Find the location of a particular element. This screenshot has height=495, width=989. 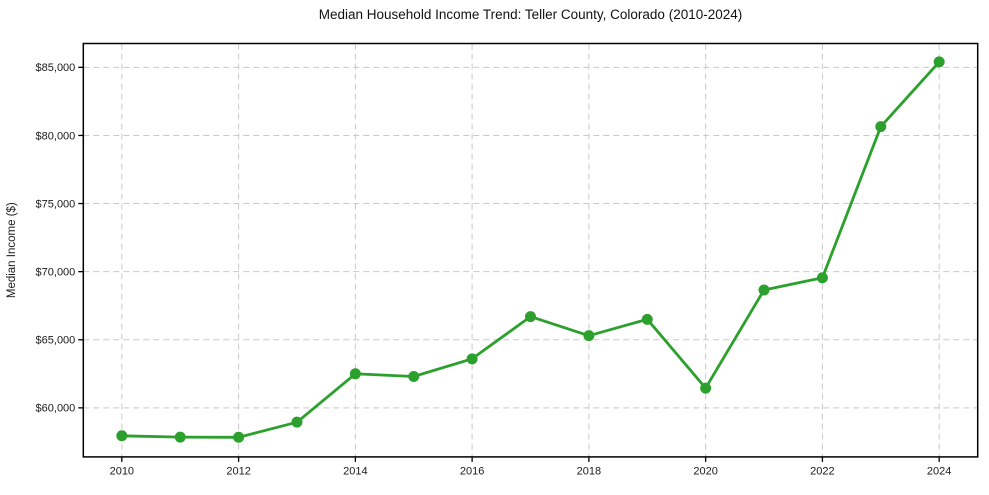

data-point-2013 is located at coordinates (297, 422).